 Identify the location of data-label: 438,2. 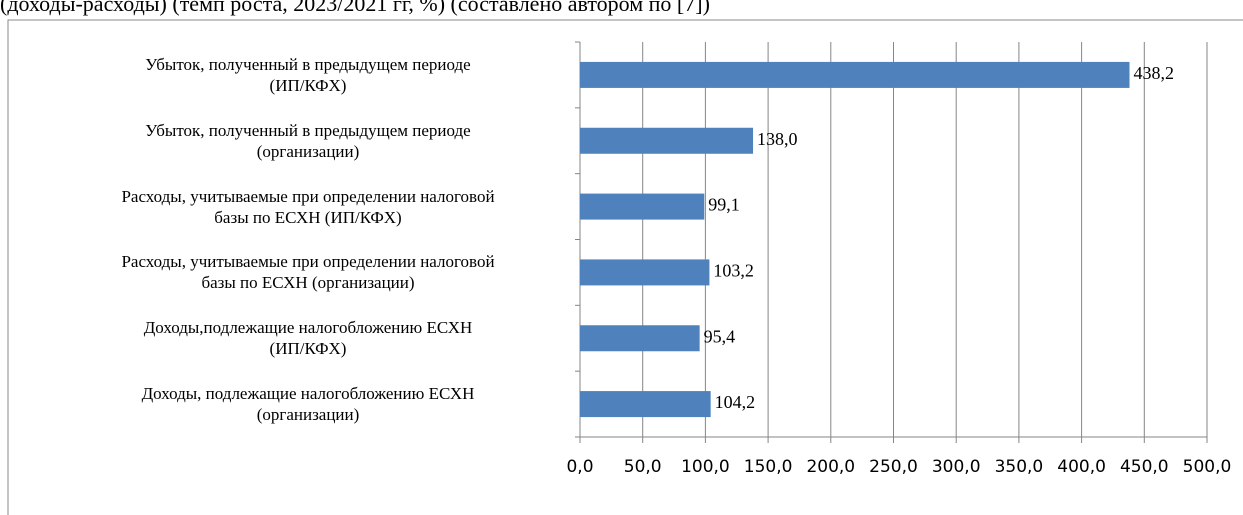
(1154, 73).